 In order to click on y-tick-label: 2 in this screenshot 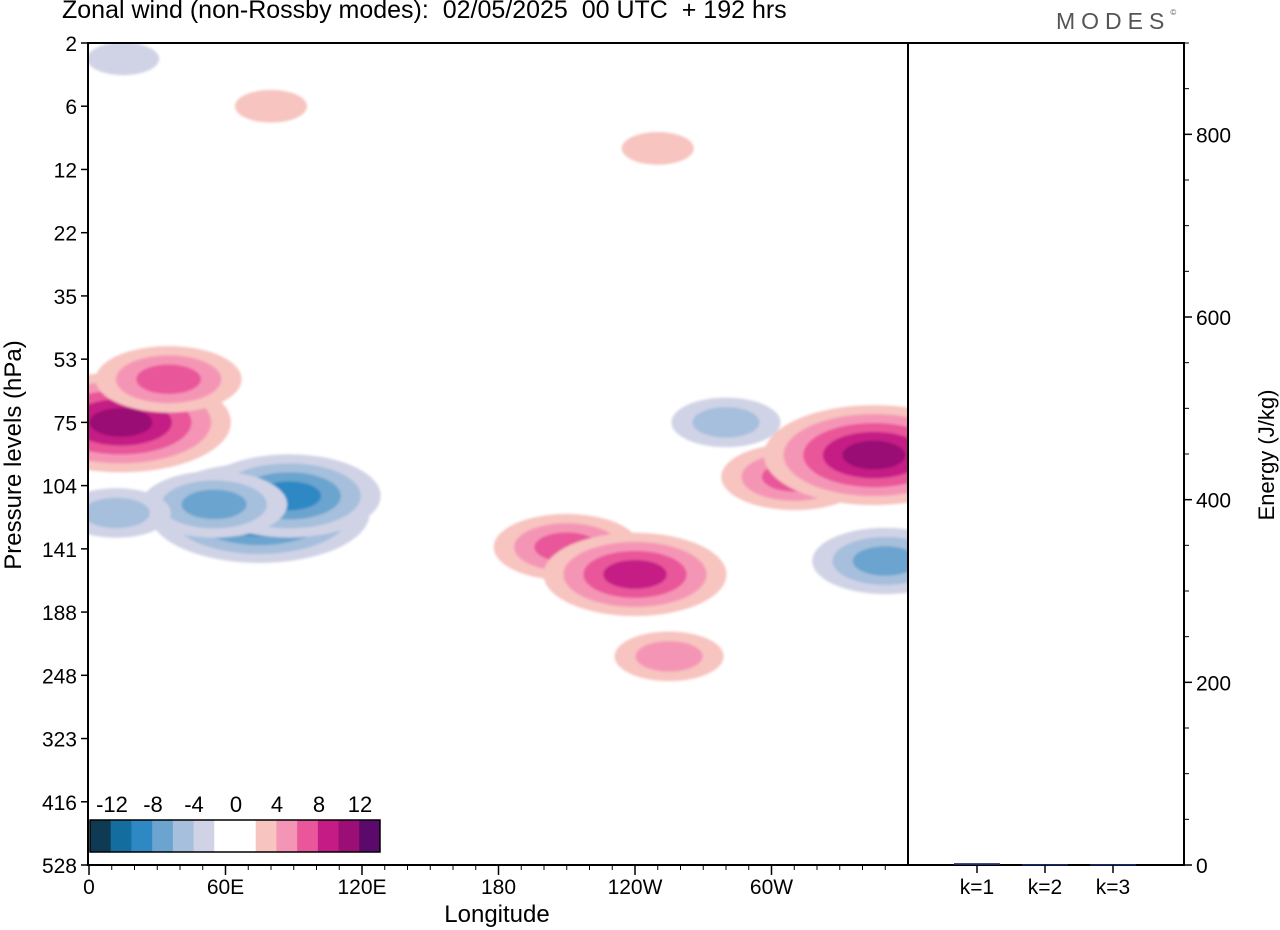, I will do `click(71, 44)`.